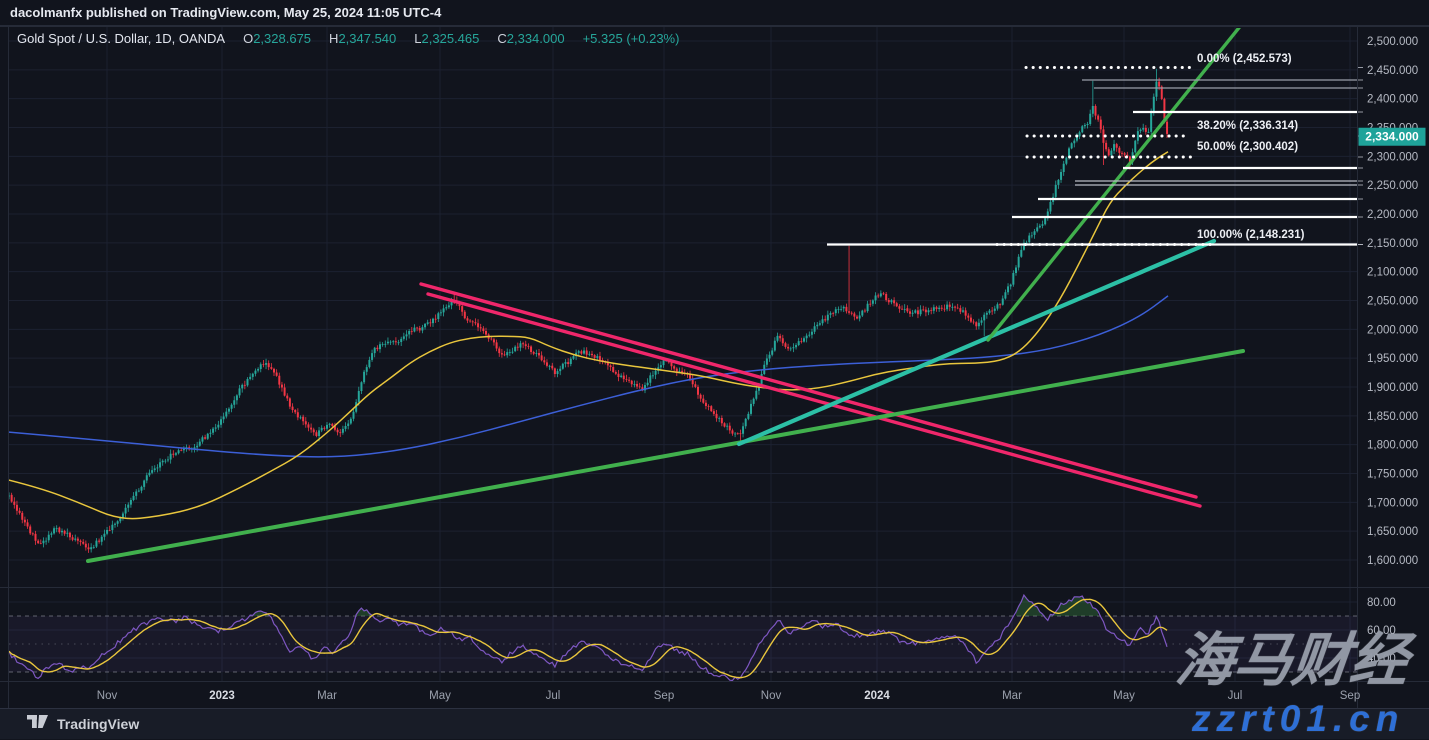 Image resolution: width=1429 pixels, height=740 pixels. I want to click on last-price-badge, so click(1392, 136).